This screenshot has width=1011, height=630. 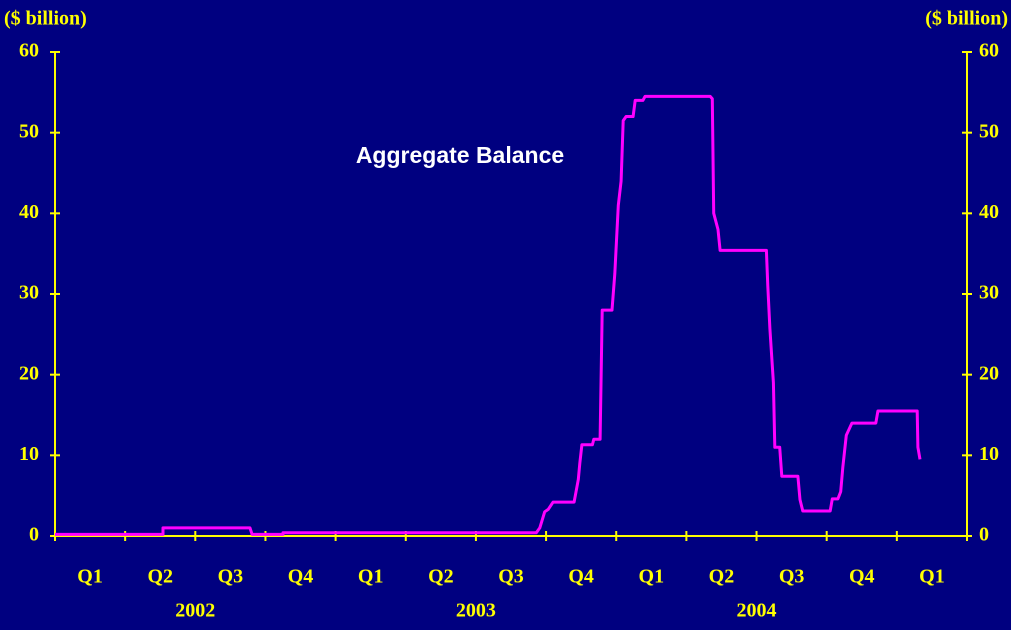 I want to click on annotation: Aggregate Balance, so click(x=460, y=155).